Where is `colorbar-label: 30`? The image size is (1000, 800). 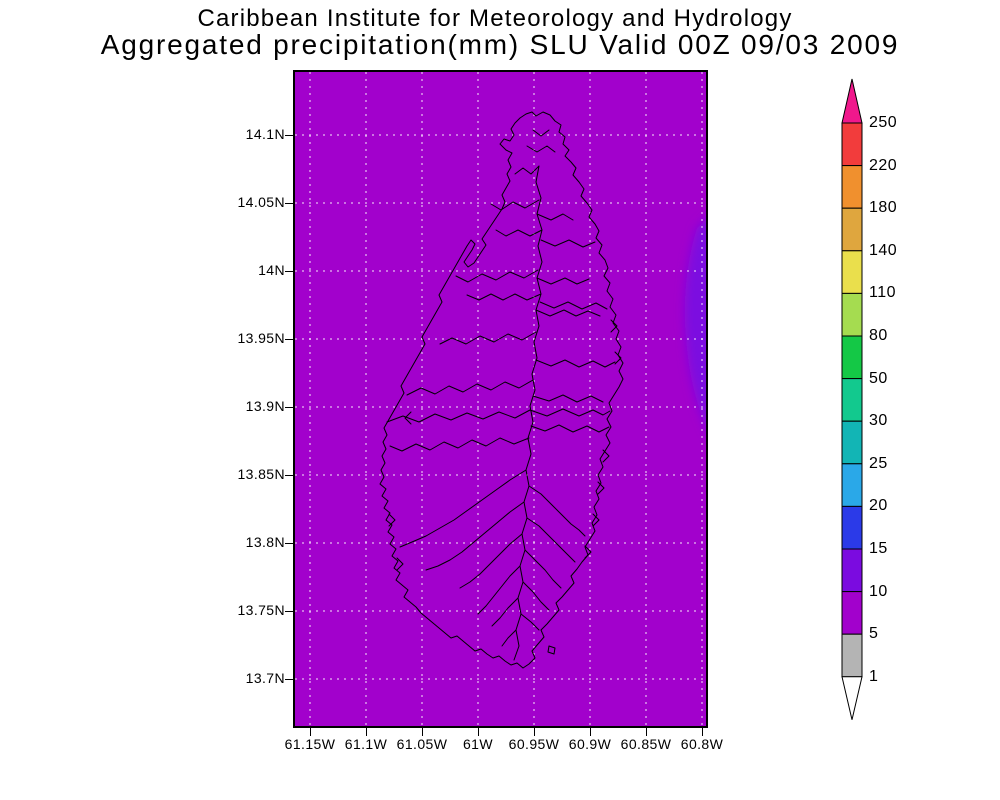
colorbar-label: 30 is located at coordinates (878, 421).